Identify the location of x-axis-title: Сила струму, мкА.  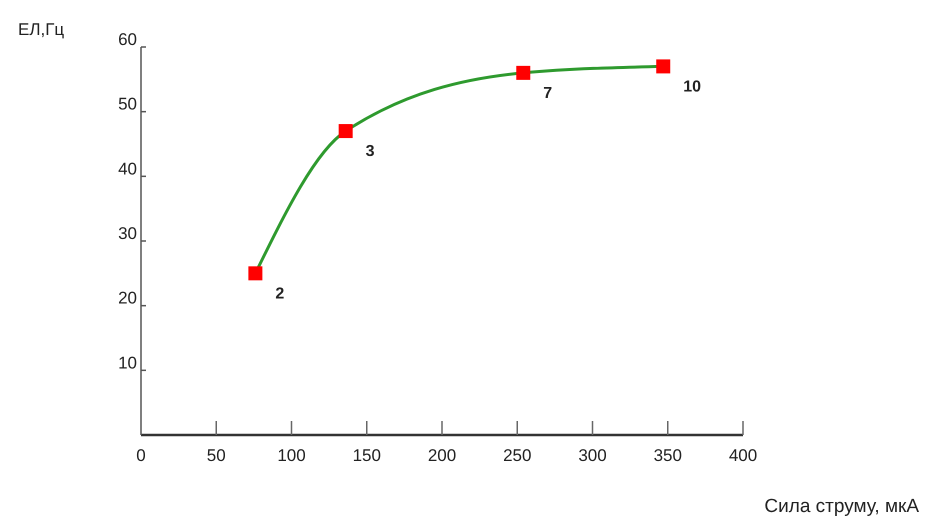
(842, 506).